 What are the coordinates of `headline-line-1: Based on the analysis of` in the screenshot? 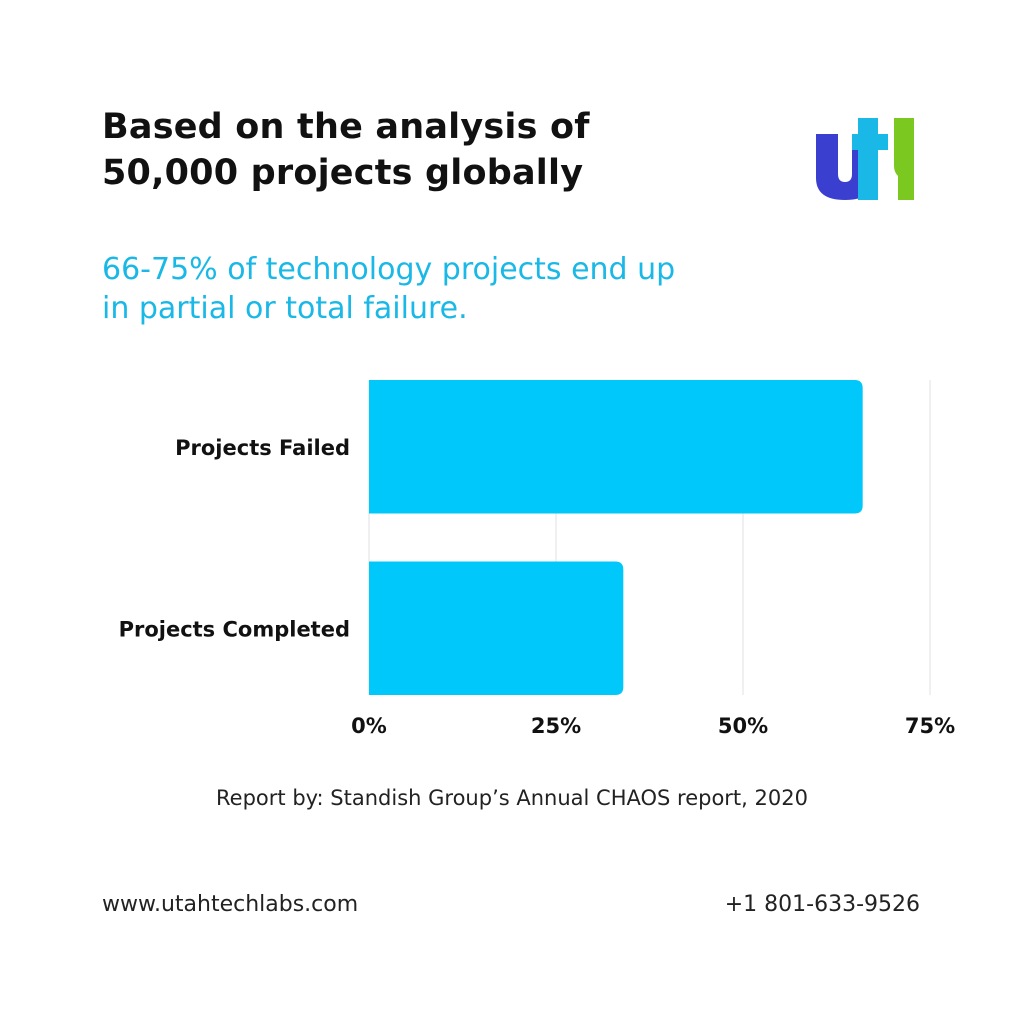 It's located at (346, 127).